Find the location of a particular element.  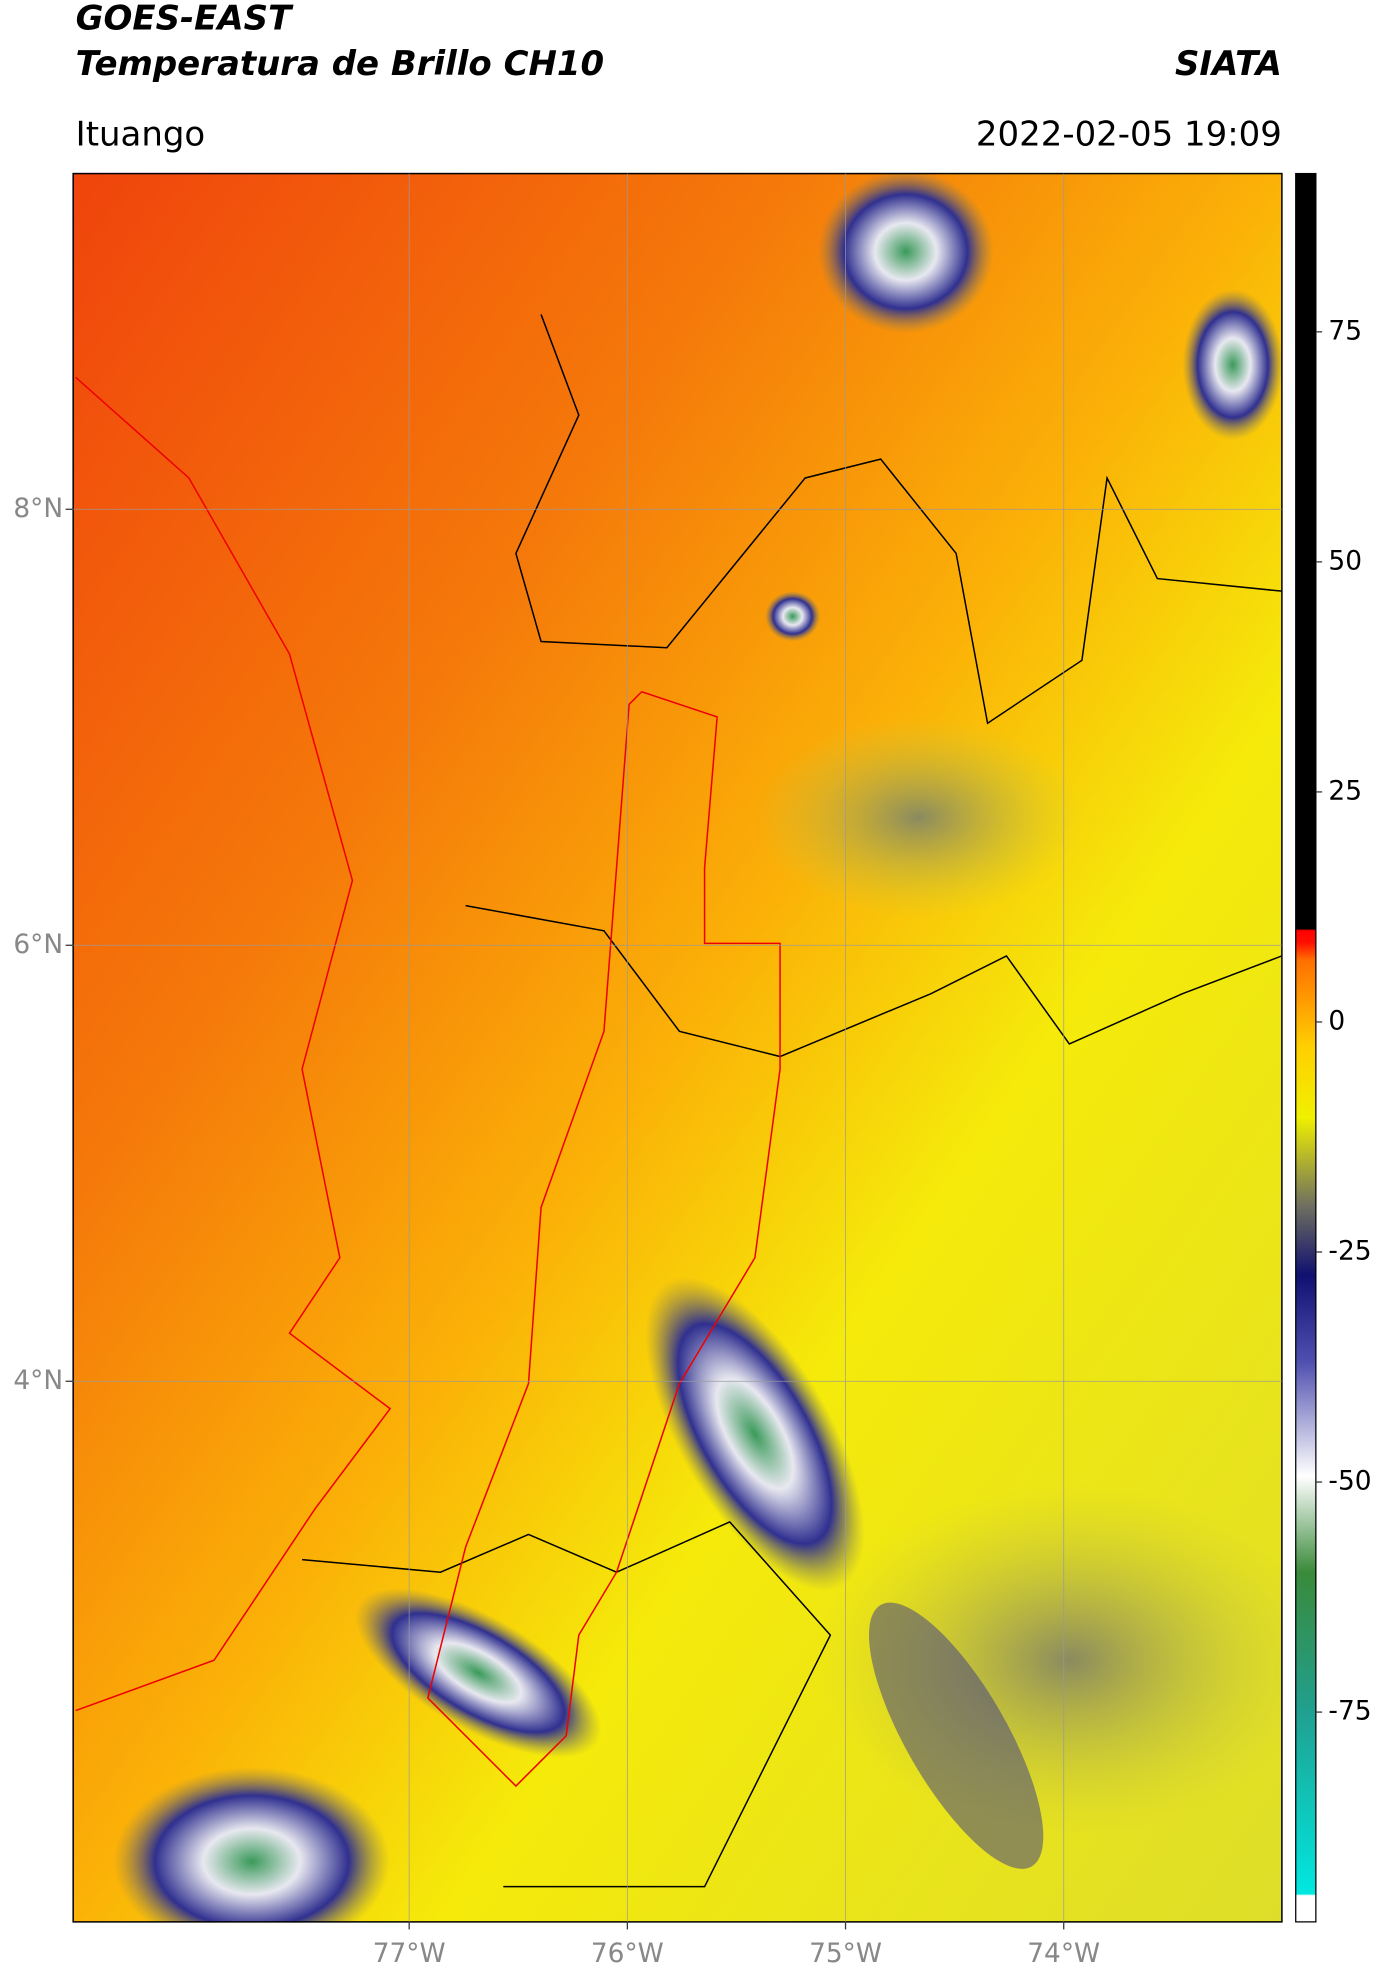

lat-tick-label: 6°N is located at coordinates (38, 944).